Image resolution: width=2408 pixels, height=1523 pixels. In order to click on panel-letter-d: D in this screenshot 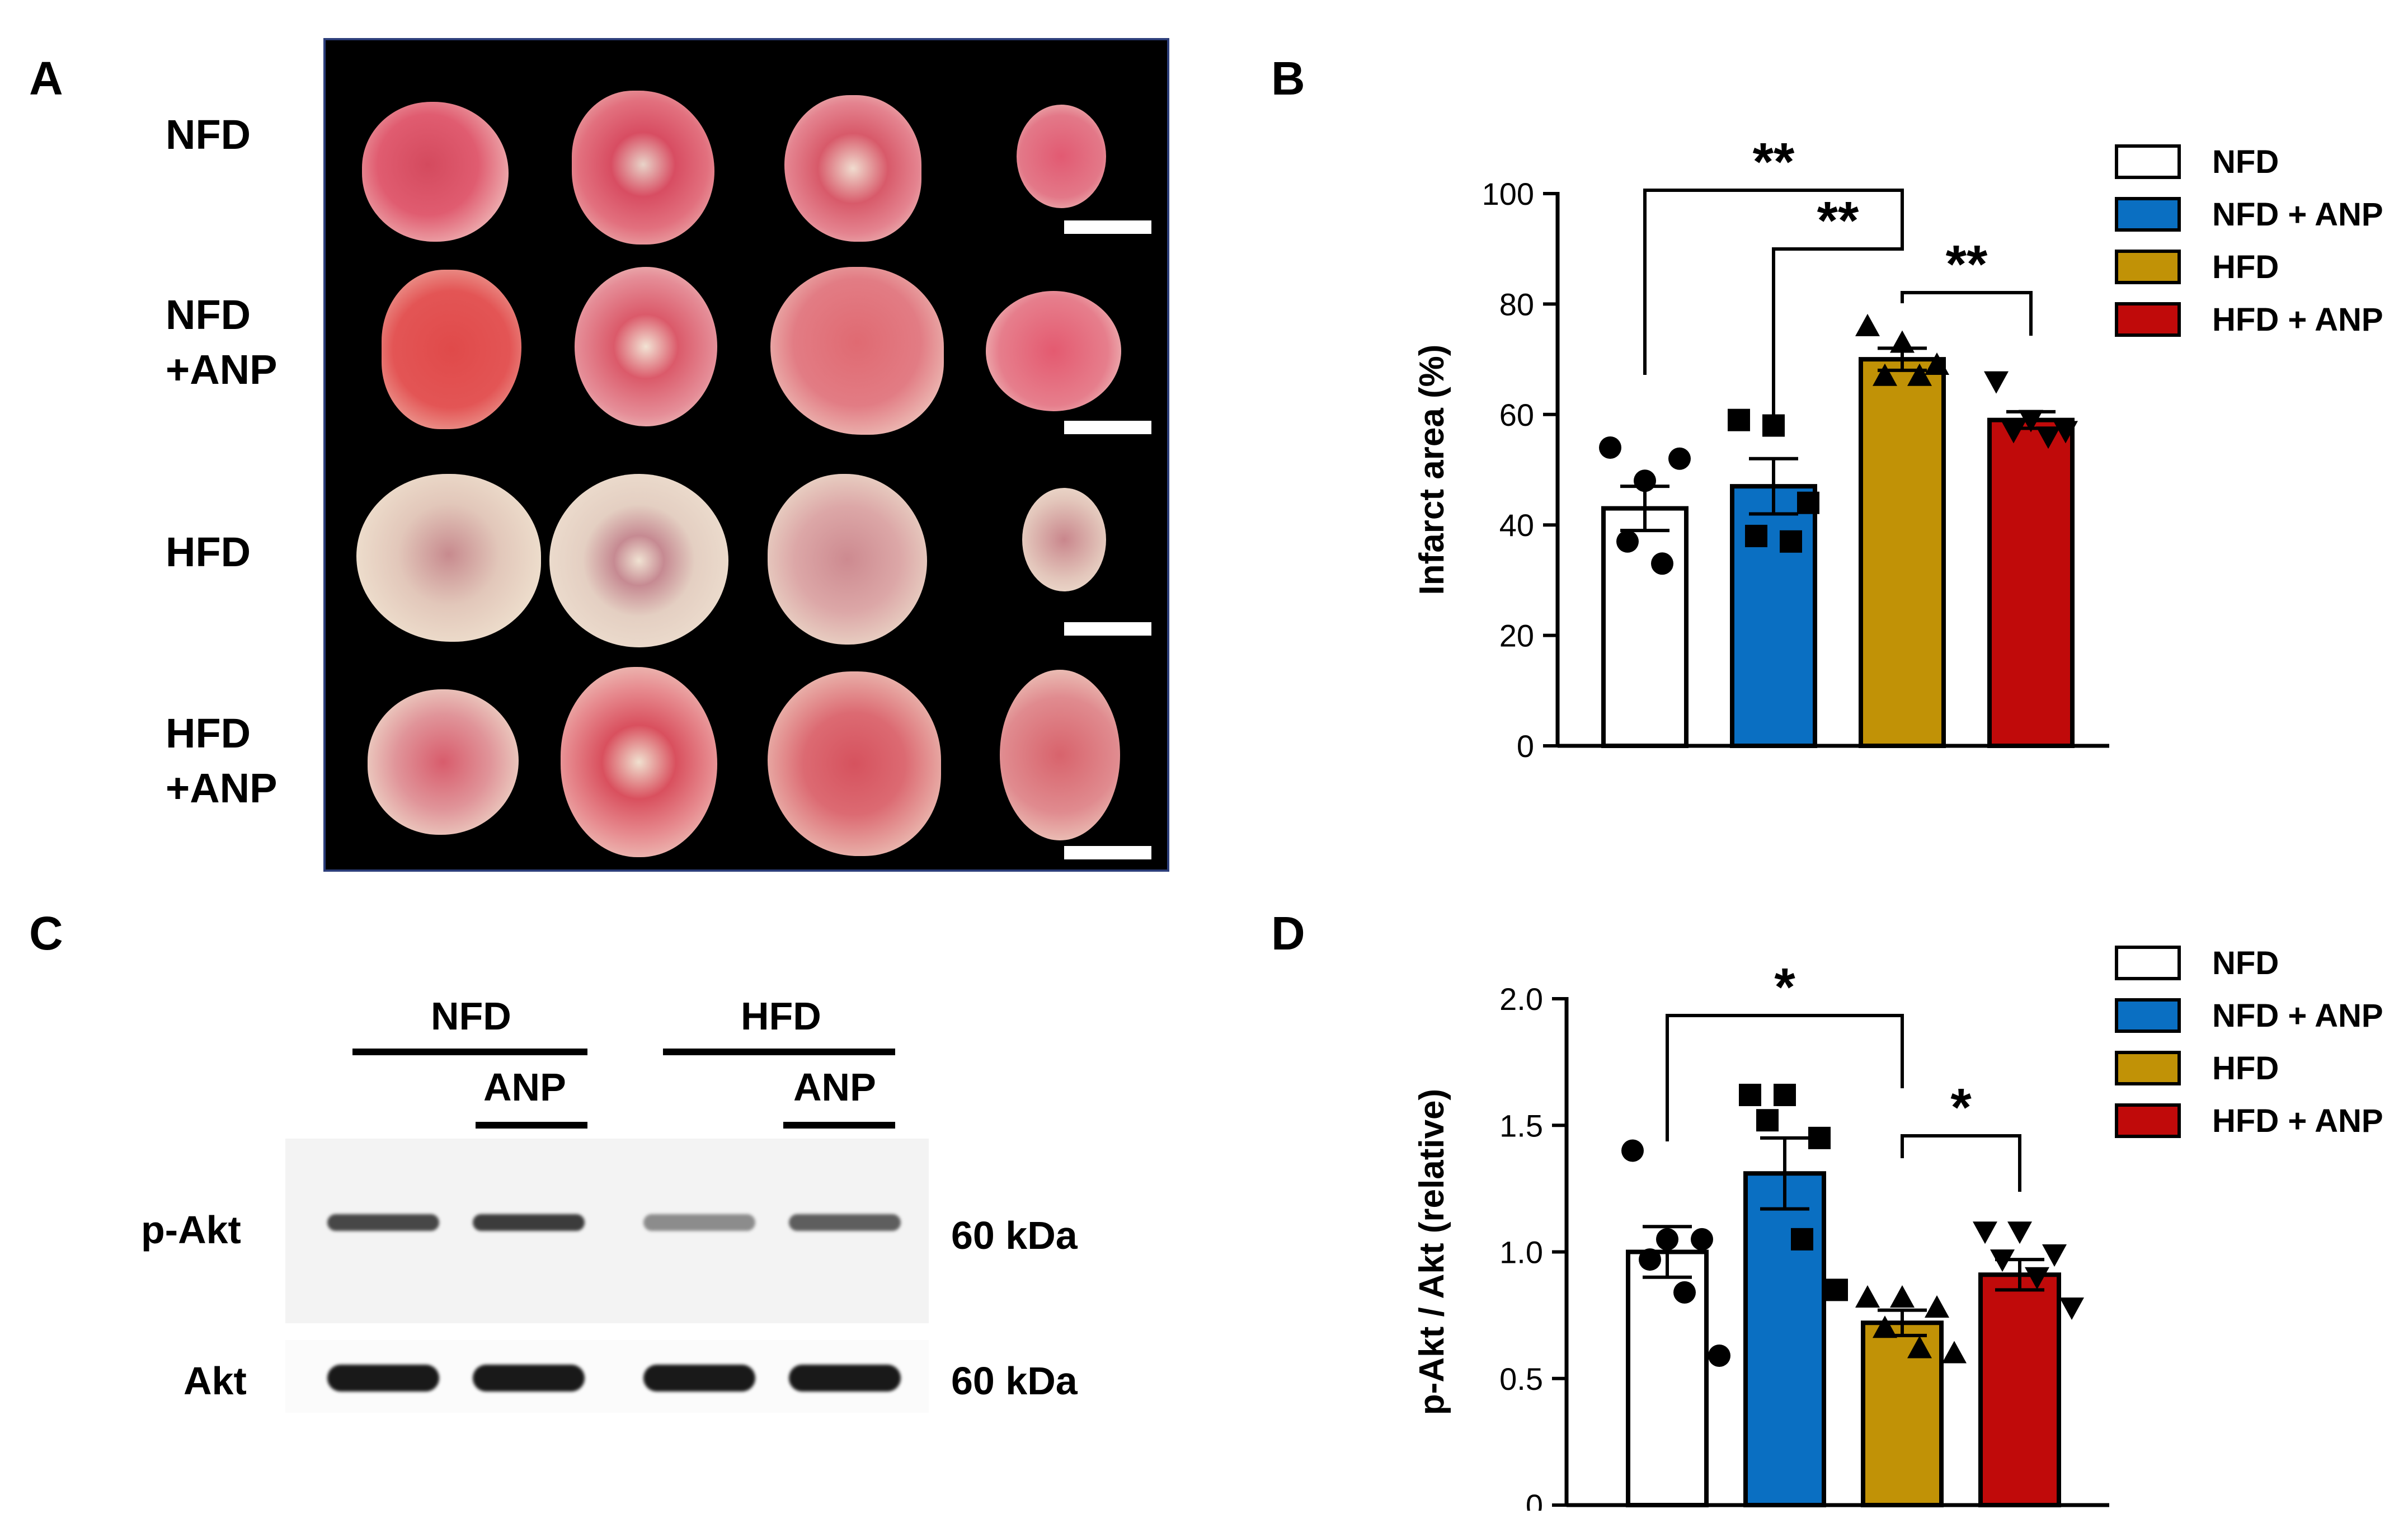, I will do `click(1288, 933)`.